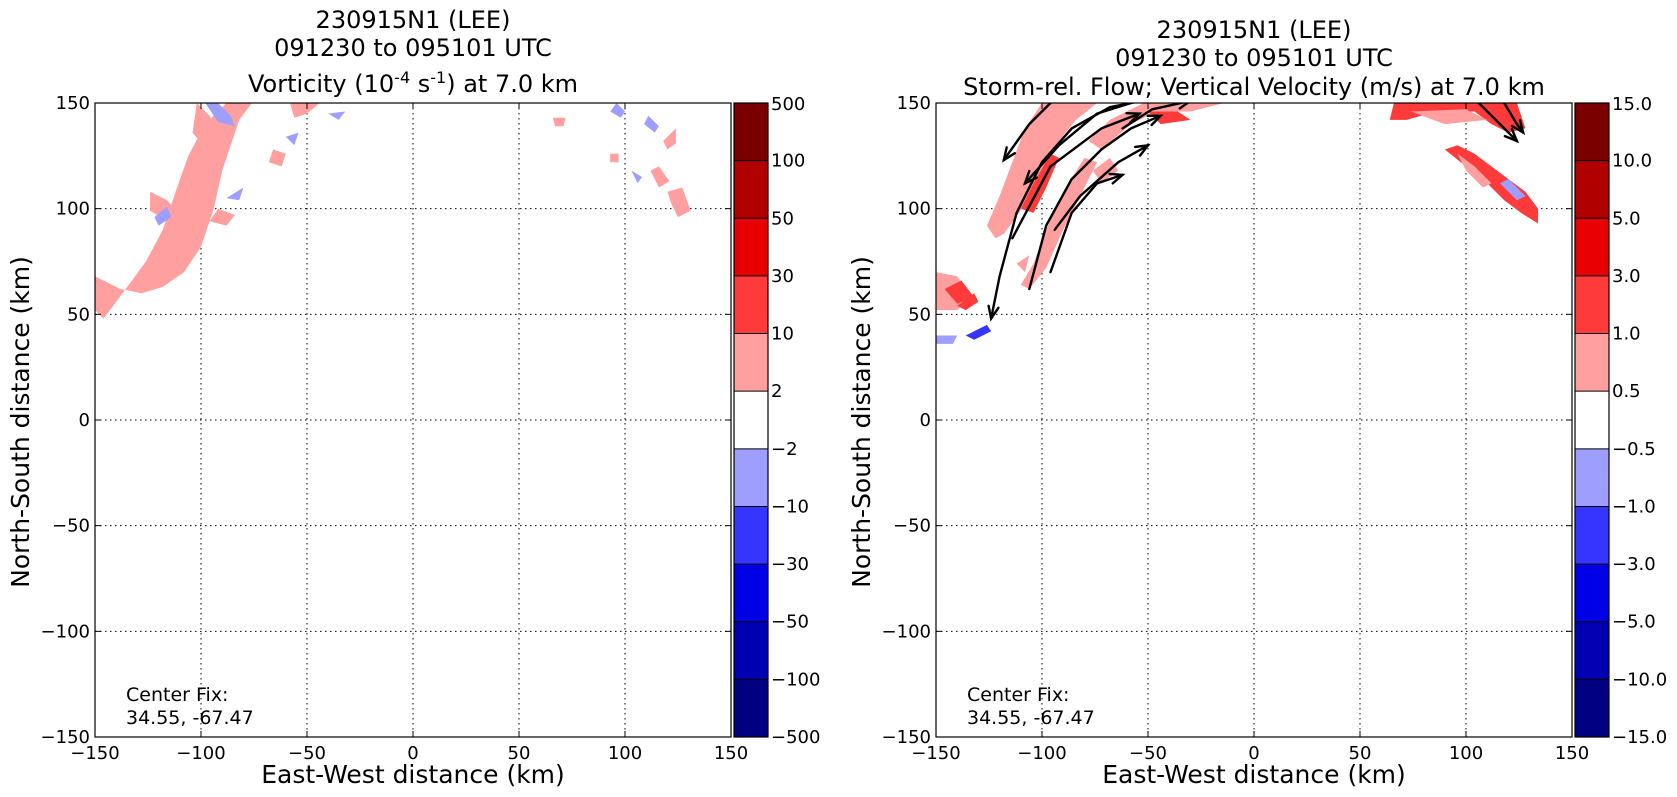 The height and width of the screenshot is (797, 1677). What do you see at coordinates (1254, 774) in the screenshot?
I see `right-x-axis-label: East-West distance (km)` at bounding box center [1254, 774].